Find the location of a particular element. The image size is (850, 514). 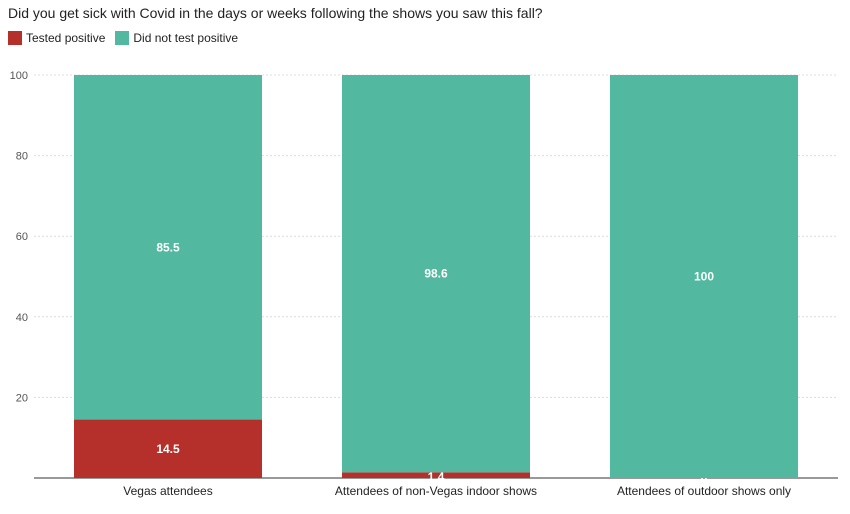

legend-label-did-not-test-positive: Did not test positive is located at coordinates (186, 38).